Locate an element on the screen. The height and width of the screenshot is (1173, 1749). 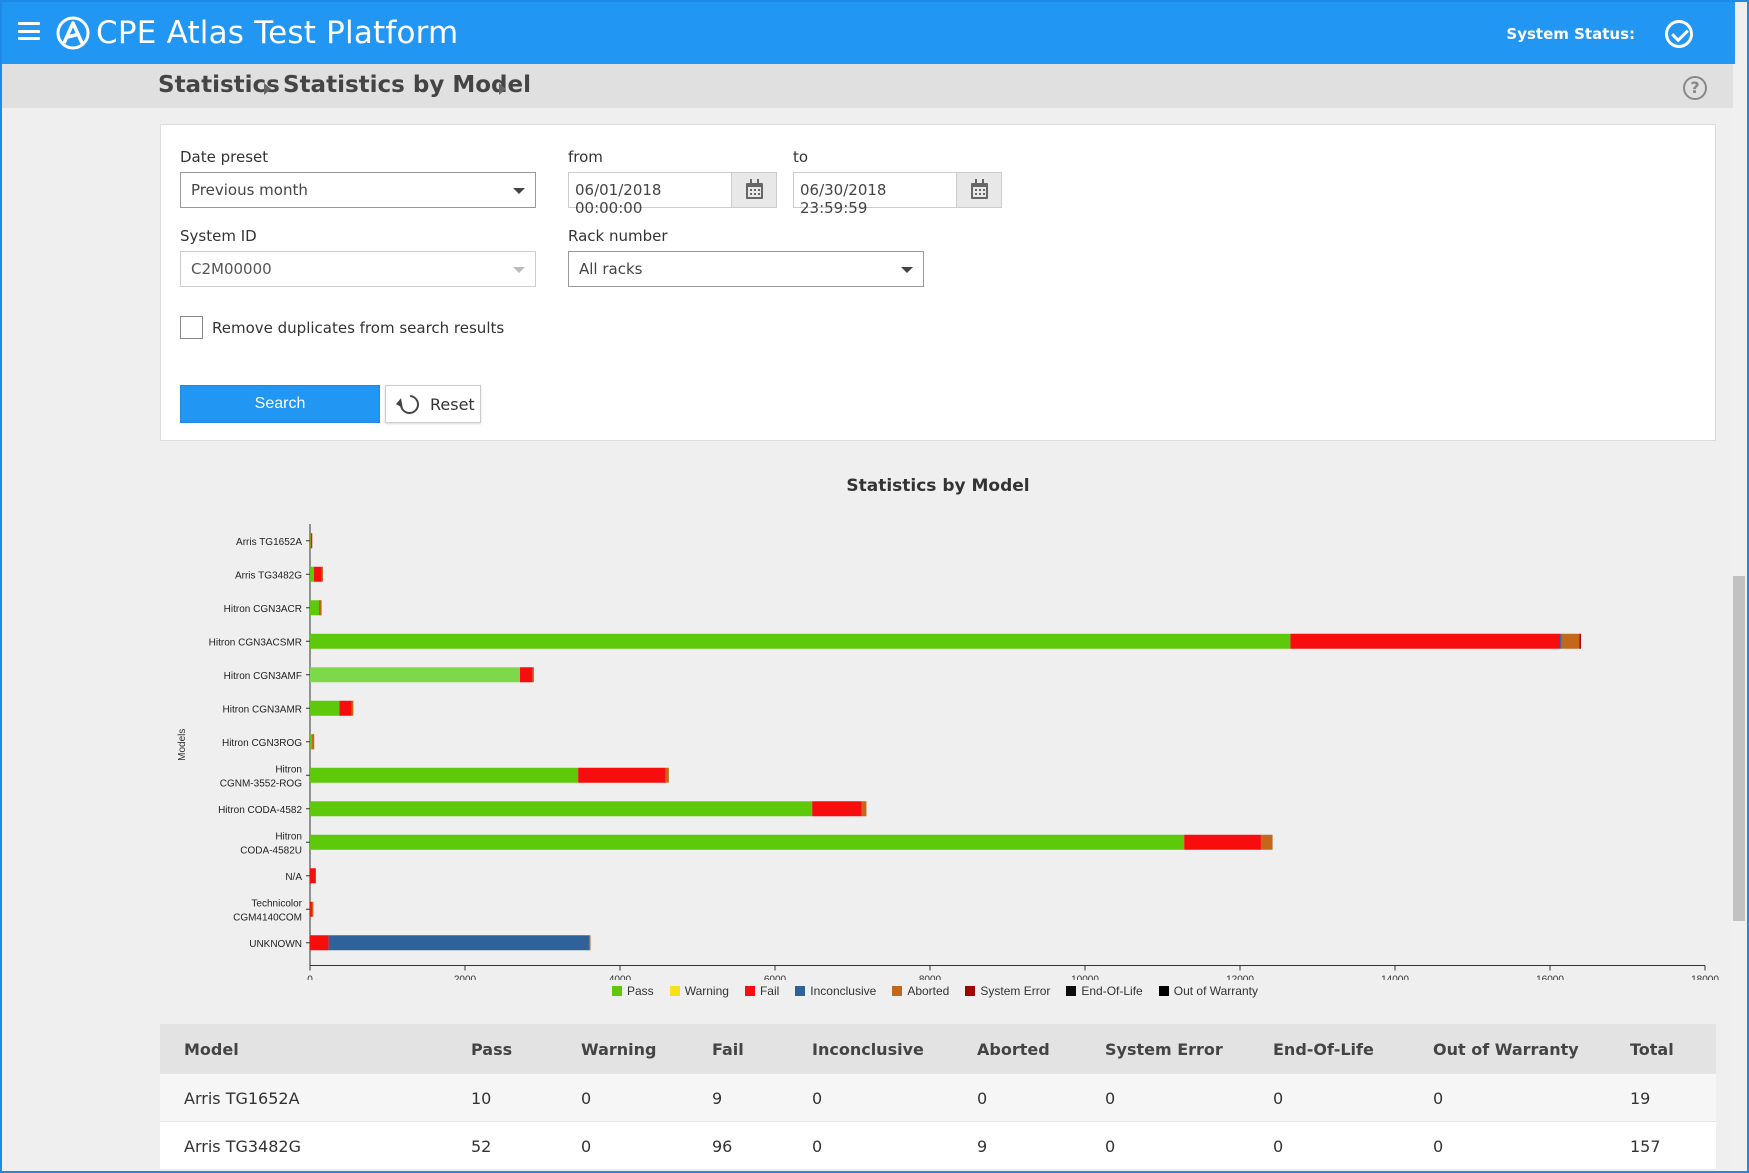
menu-icon is located at coordinates (29, 31).